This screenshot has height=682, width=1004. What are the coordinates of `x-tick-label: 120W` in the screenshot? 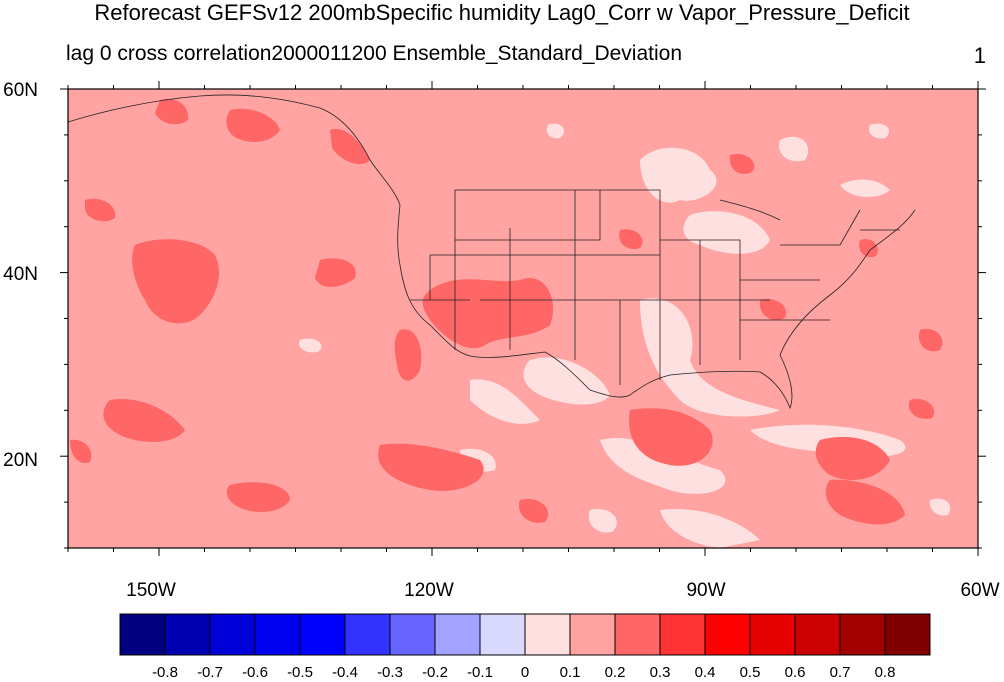 It's located at (429, 590).